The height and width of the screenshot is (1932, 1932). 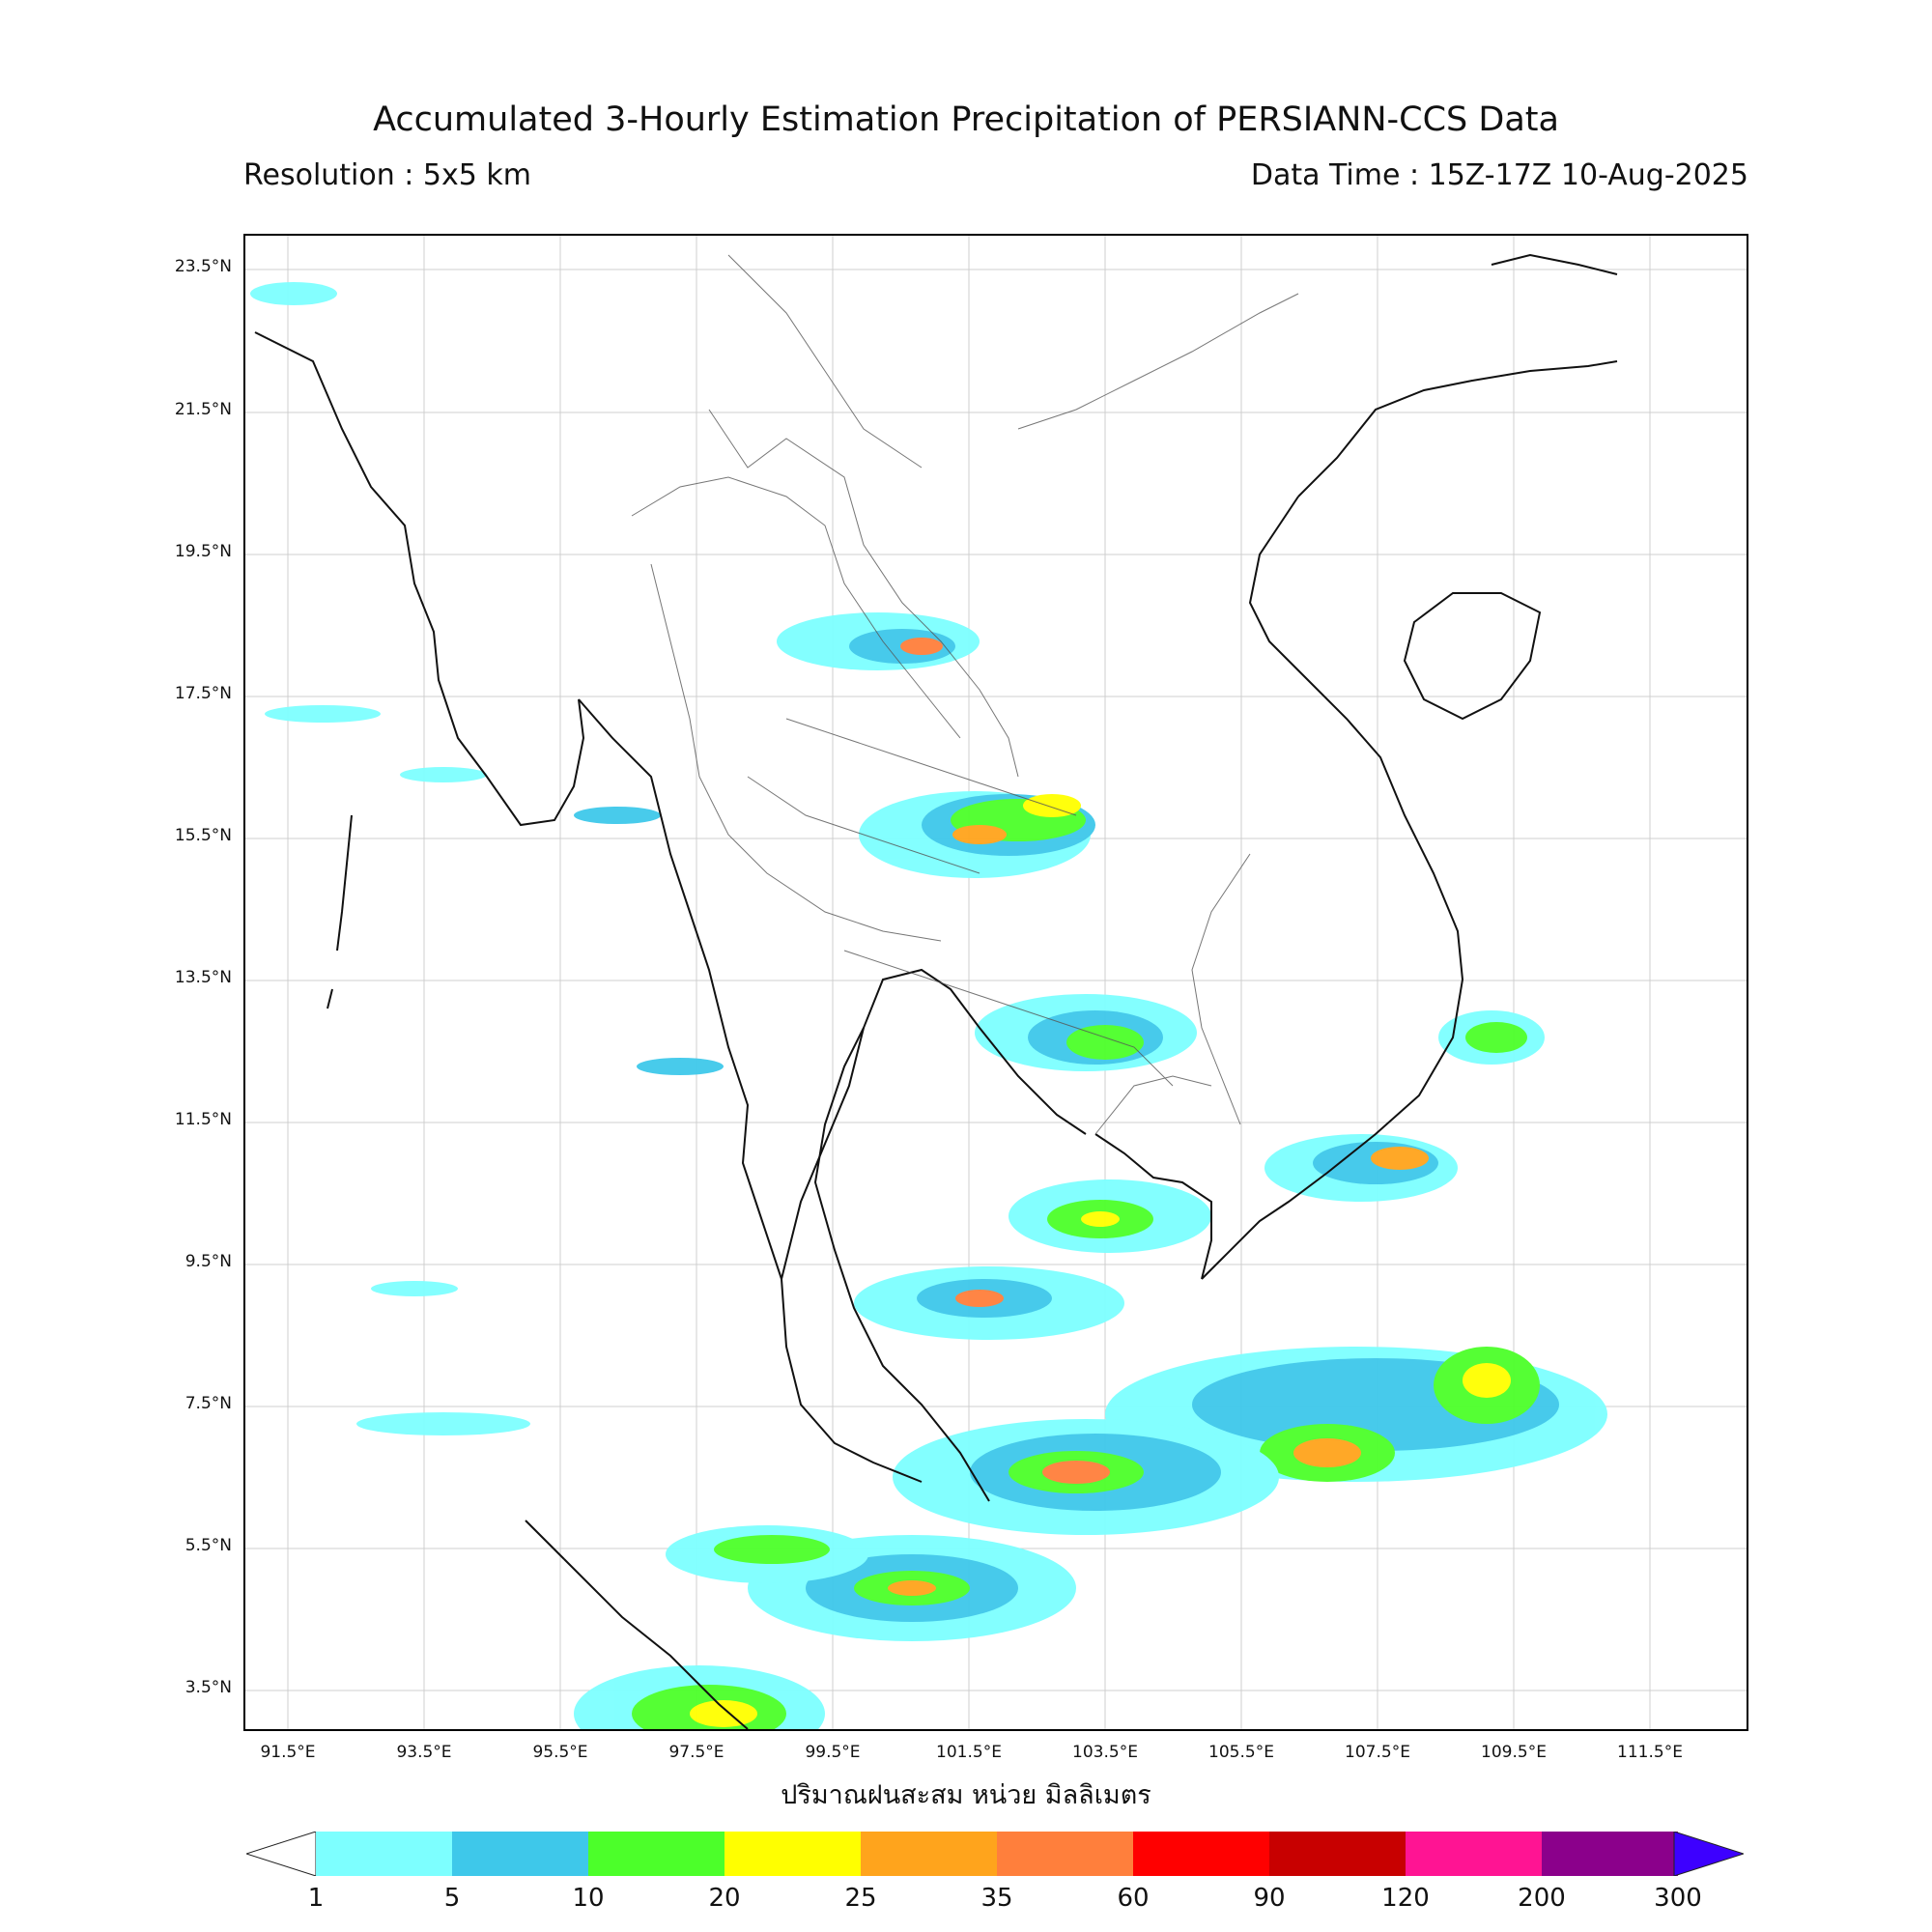 I want to click on x-tick-91-5: 91.5°E, so click(x=288, y=1752).